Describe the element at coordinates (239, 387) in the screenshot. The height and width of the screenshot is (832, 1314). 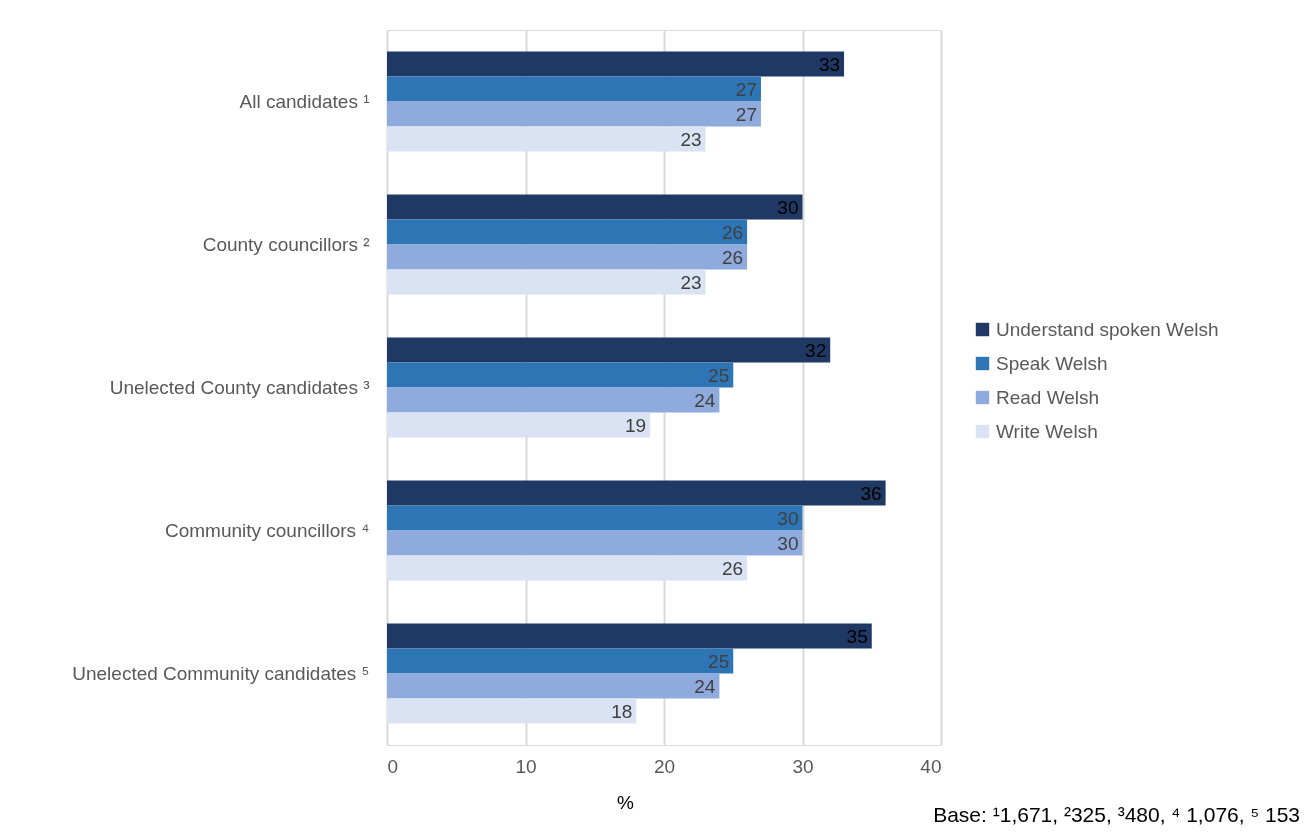
I see `y-tick-label: Unelected County candidates ³` at that location.